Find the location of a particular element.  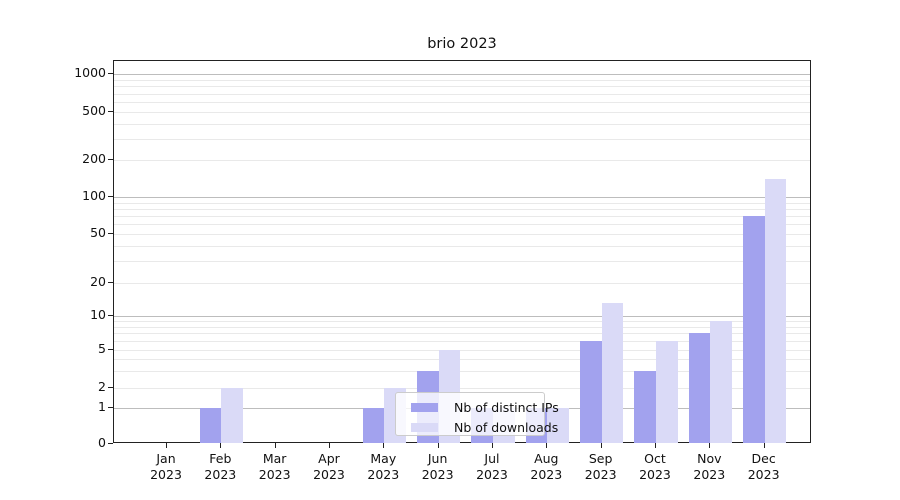

y-tick-label: 1000 is located at coordinates (90, 73).